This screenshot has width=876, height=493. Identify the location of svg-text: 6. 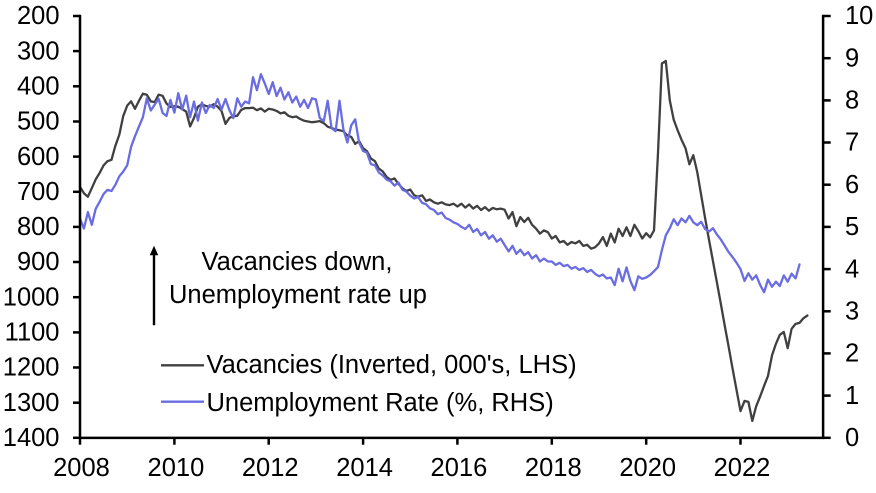
(852, 185).